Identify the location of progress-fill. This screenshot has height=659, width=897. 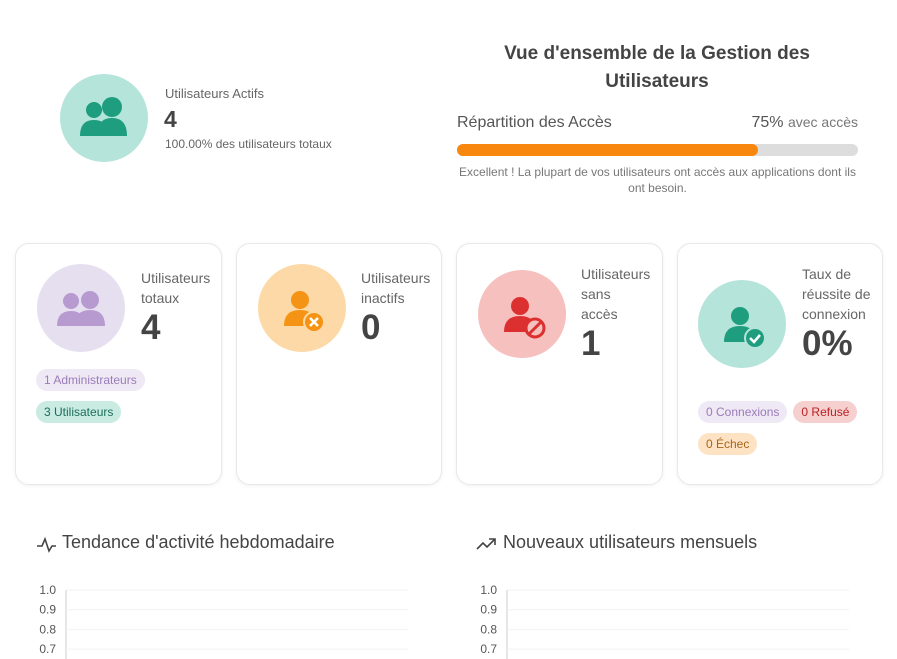
(607, 150).